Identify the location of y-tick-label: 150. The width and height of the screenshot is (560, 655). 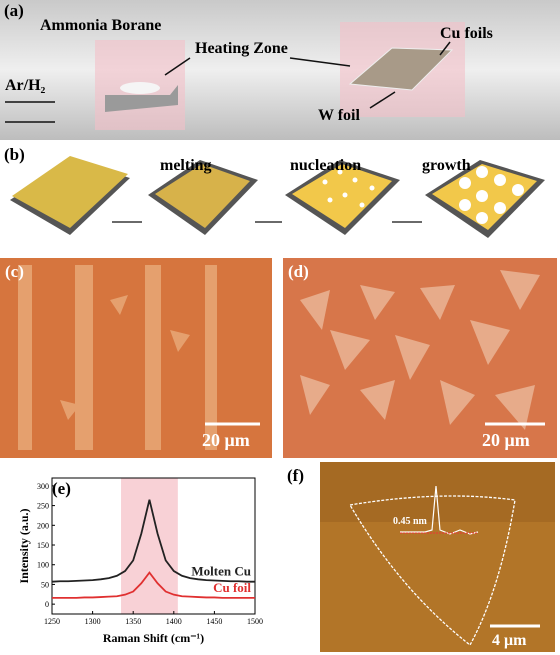
(43, 545).